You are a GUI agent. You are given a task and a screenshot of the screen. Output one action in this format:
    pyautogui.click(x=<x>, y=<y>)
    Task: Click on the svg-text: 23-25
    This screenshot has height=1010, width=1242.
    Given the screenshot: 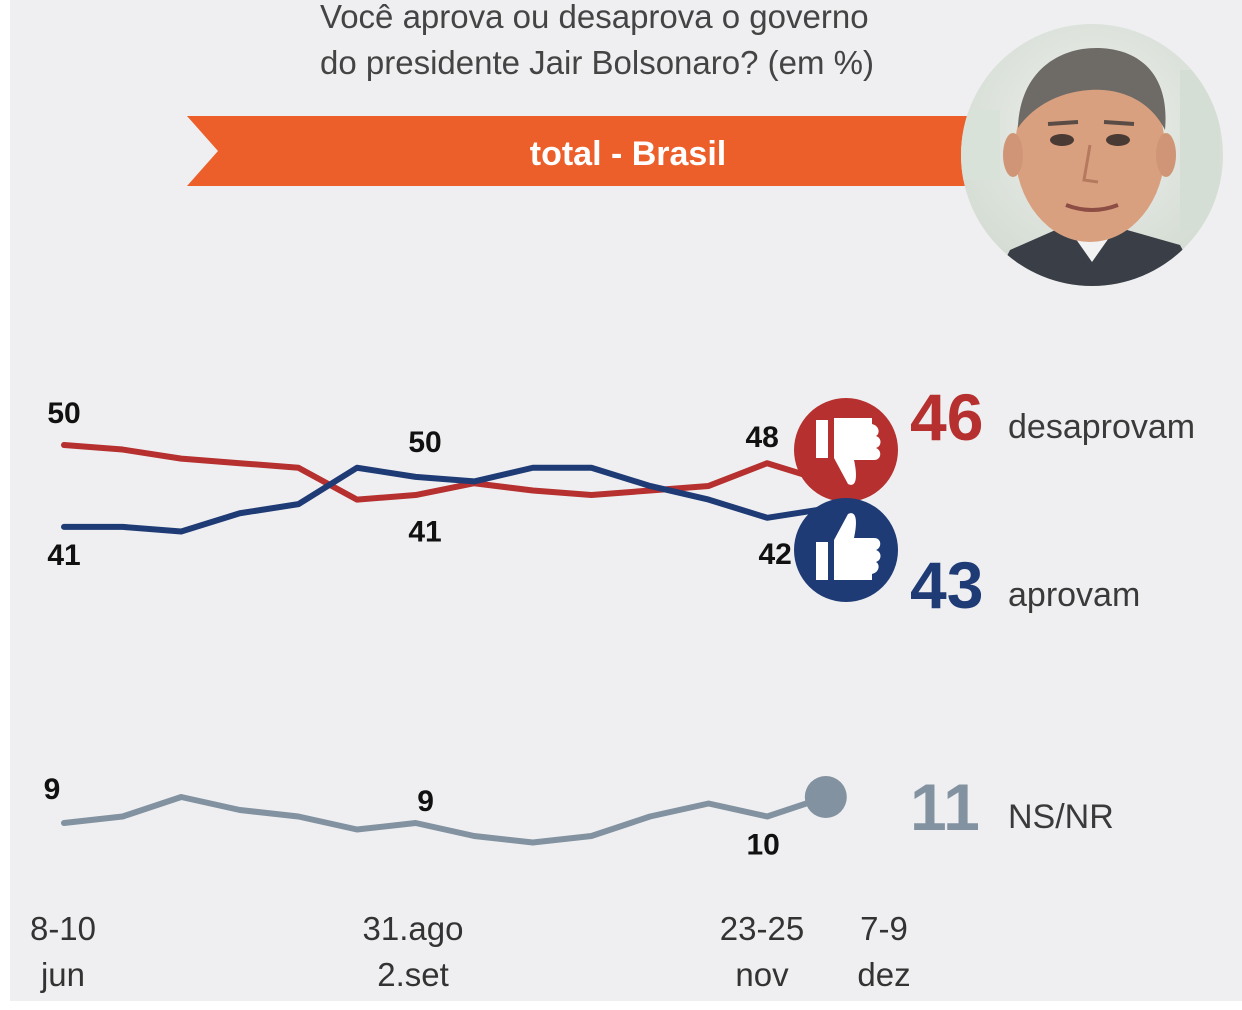 What is the action you would take?
    pyautogui.click(x=762, y=928)
    